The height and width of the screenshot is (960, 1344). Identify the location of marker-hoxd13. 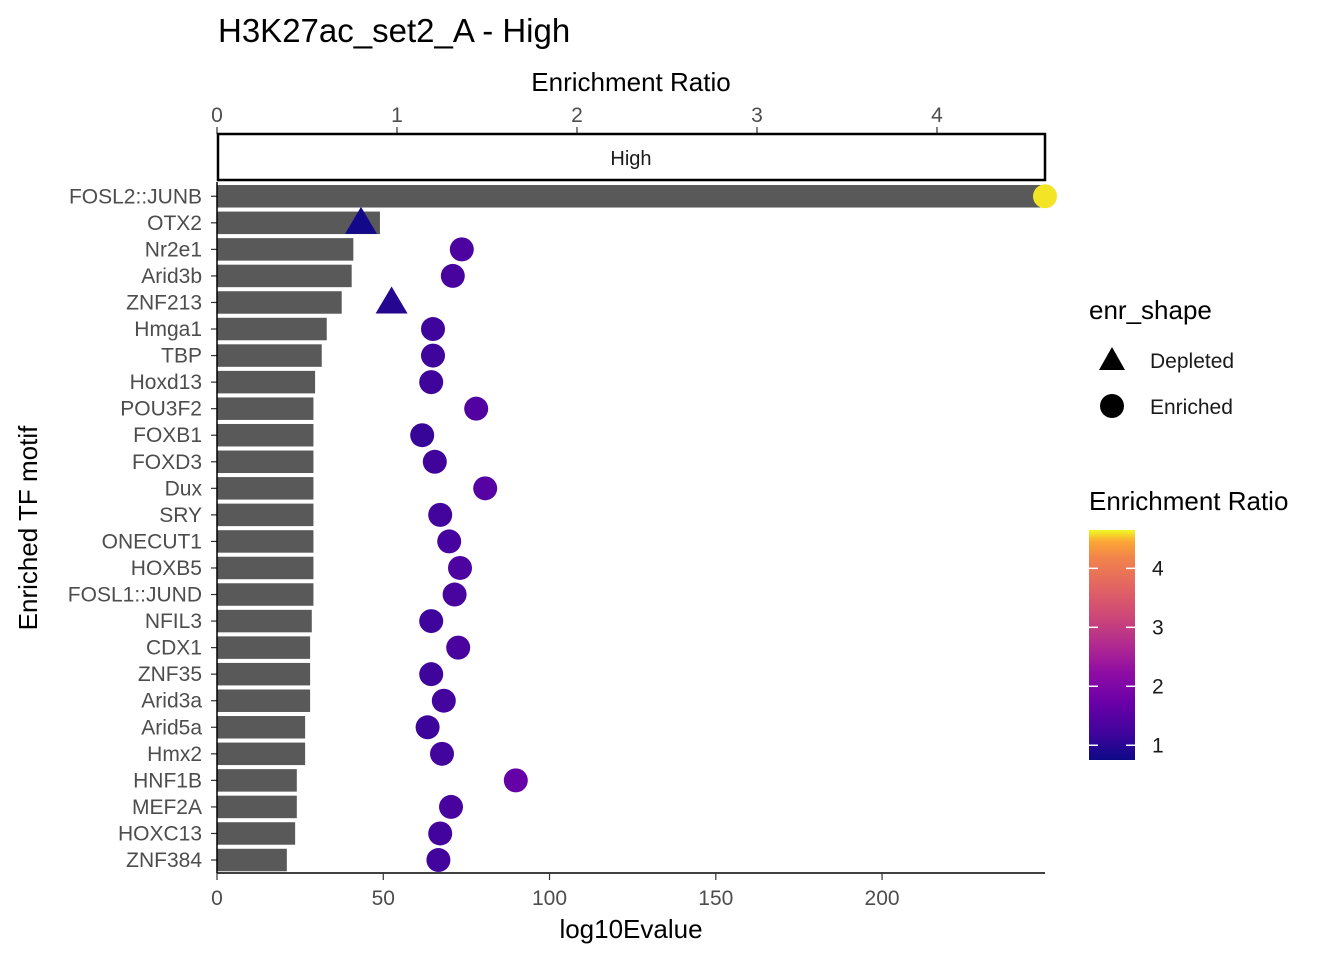
(431, 382).